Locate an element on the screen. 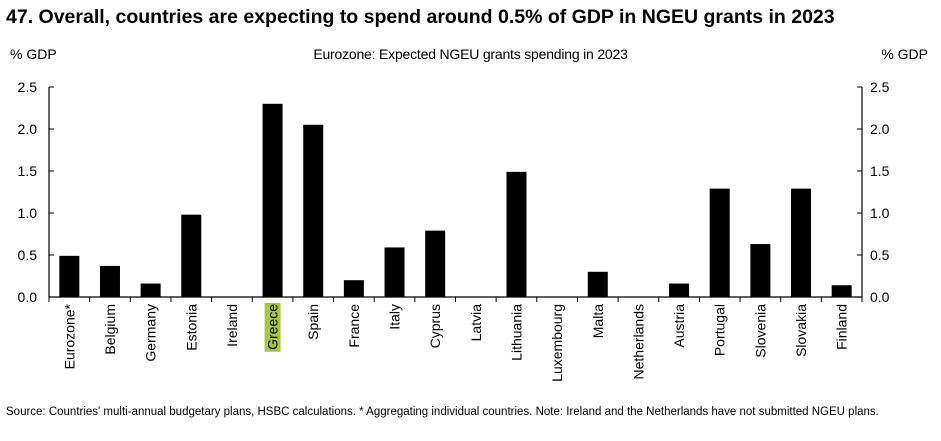 The image size is (941, 441). category-label: Germany is located at coordinates (151, 333).